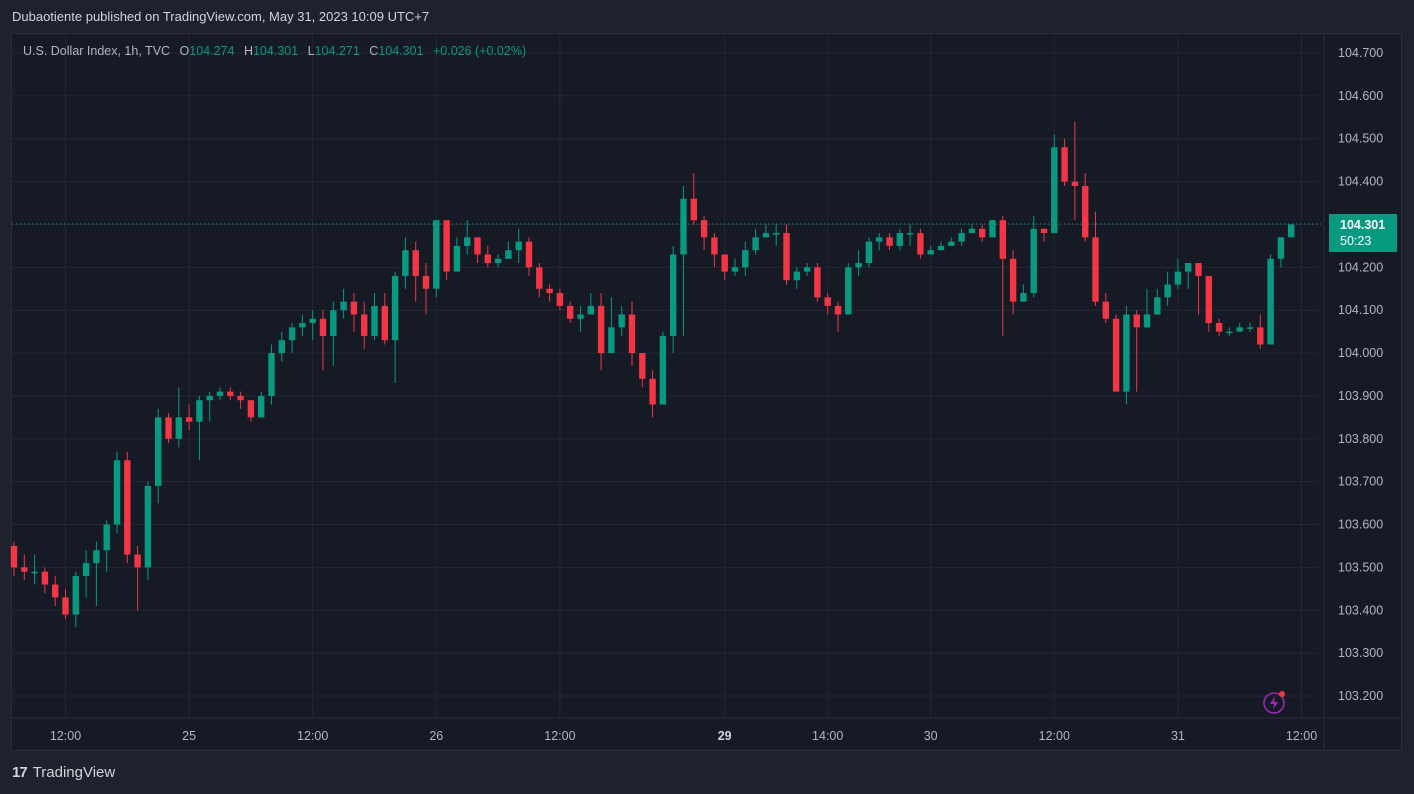  What do you see at coordinates (97, 51) in the screenshot?
I see `symbol-label: U.S. Dollar Index, 1h, TVC` at bounding box center [97, 51].